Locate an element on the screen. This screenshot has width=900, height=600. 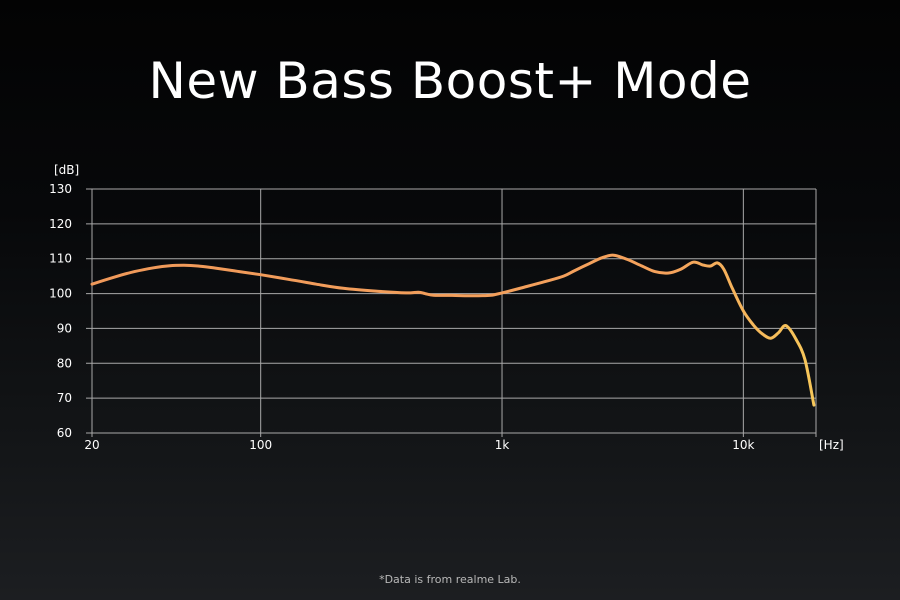
y-tick-label: 130 is located at coordinates (60, 189).